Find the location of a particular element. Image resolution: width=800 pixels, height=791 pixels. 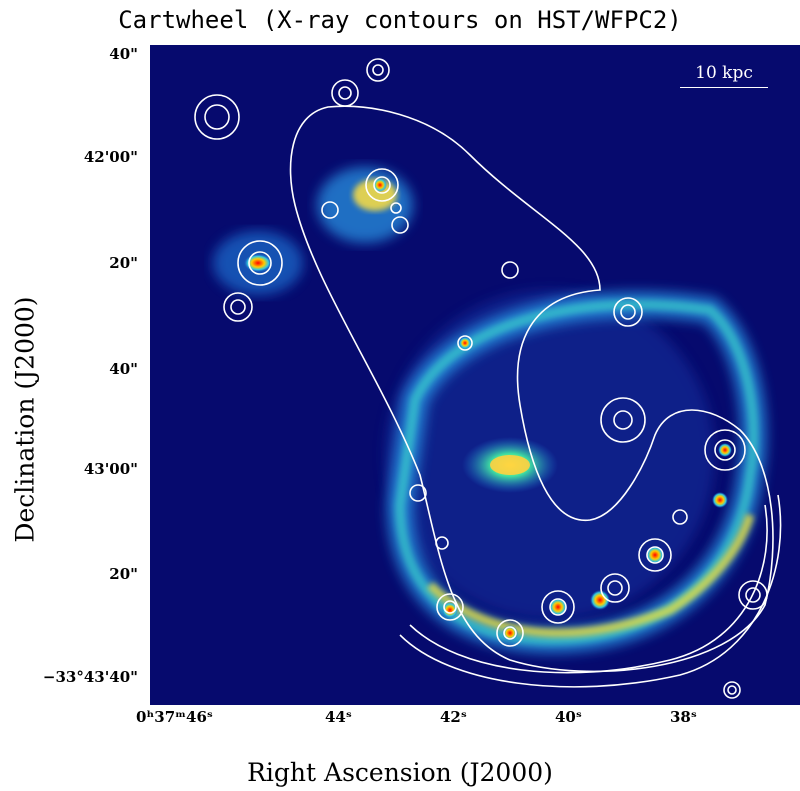

scale-bar-label: 10 kpc is located at coordinates (724, 73).